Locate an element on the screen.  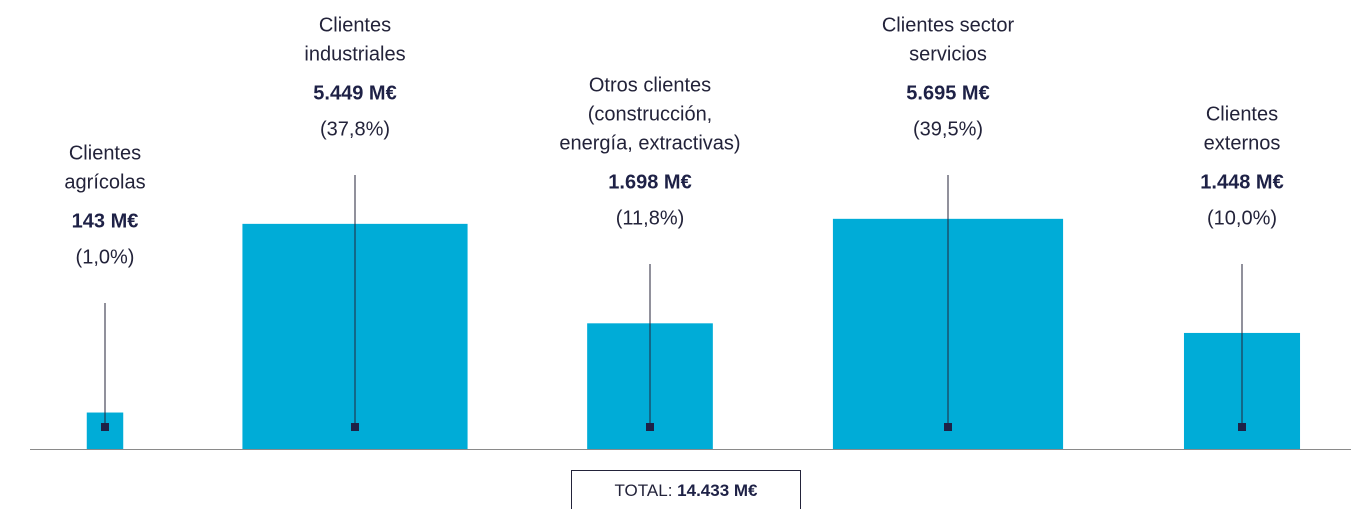
share-label: (1,0%) is located at coordinates (105, 257).